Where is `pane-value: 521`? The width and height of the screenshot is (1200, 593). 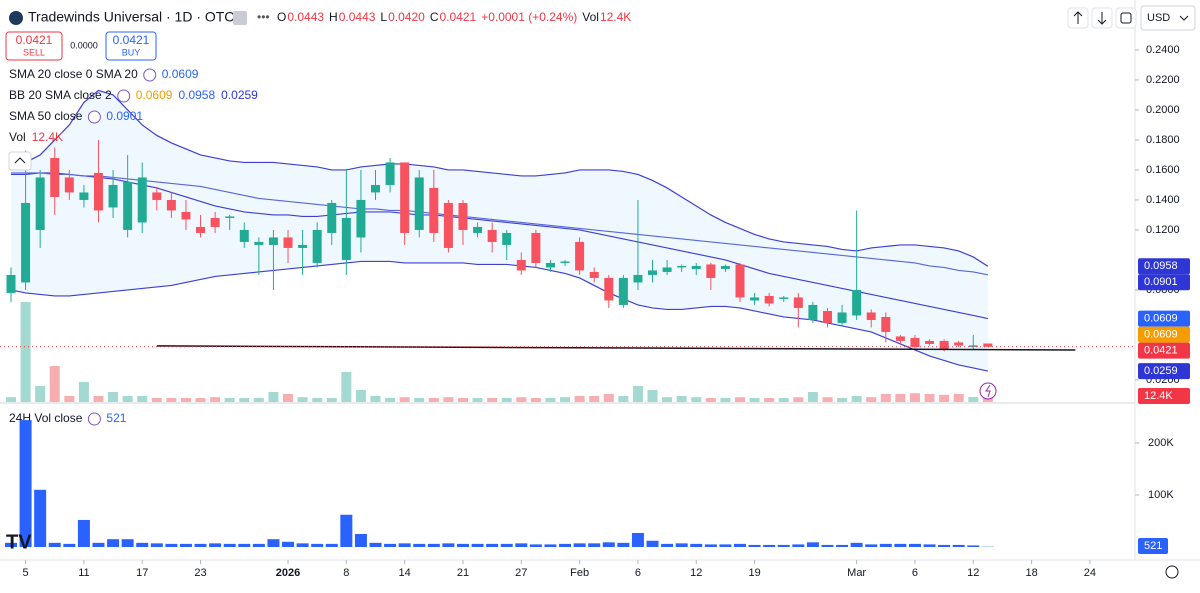
pane-value: 521 is located at coordinates (116, 418).